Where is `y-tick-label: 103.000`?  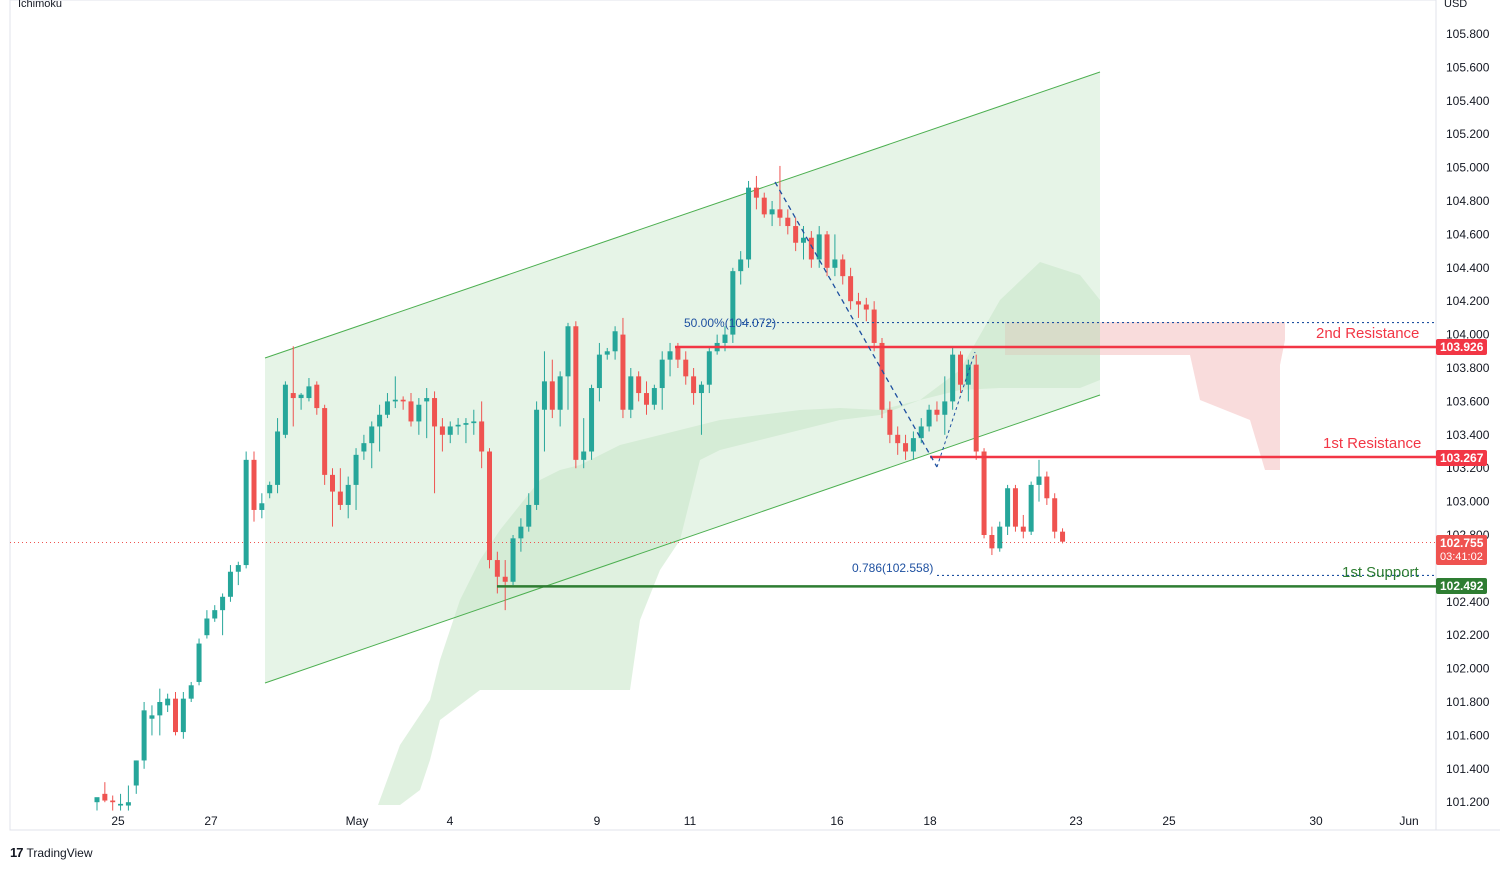 y-tick-label: 103.000 is located at coordinates (1468, 502).